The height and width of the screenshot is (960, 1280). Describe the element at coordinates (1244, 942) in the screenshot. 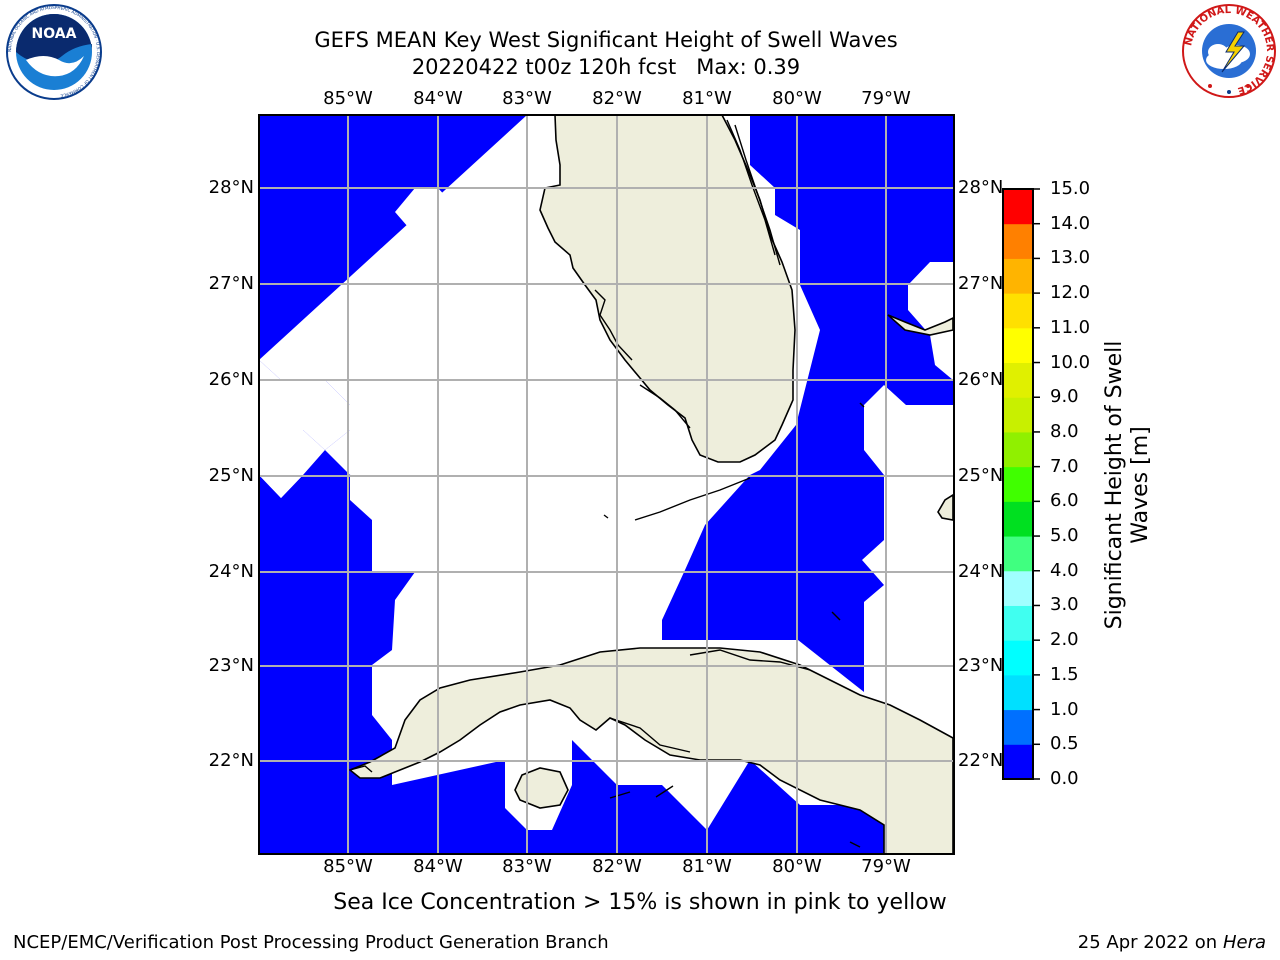

I see `footer-machine: Hera` at that location.